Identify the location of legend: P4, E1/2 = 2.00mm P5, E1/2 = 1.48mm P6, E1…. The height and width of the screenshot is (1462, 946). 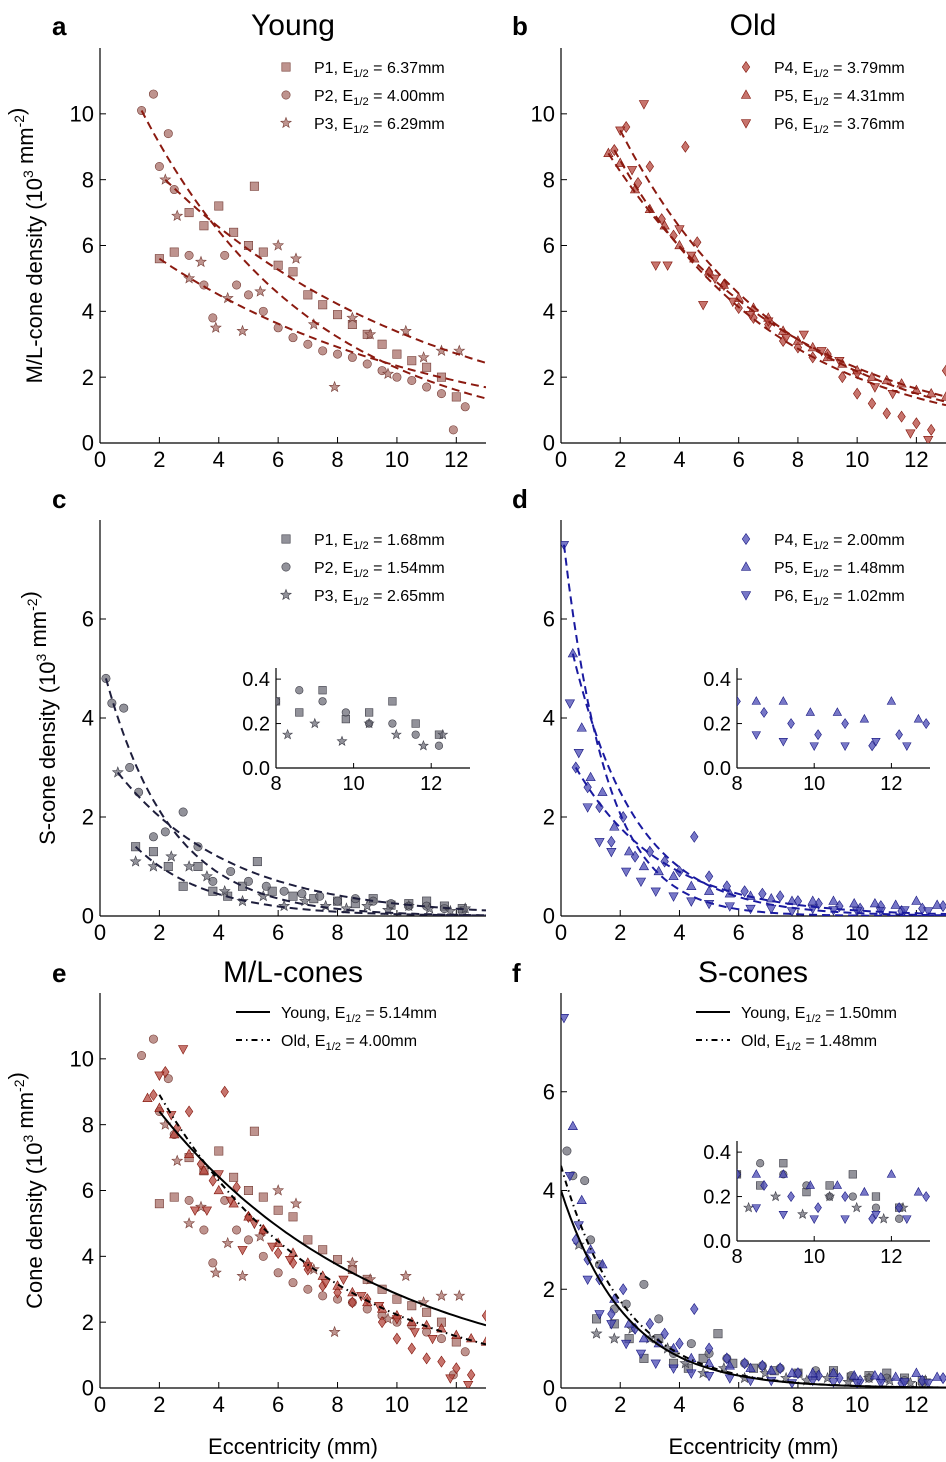
(822, 570).